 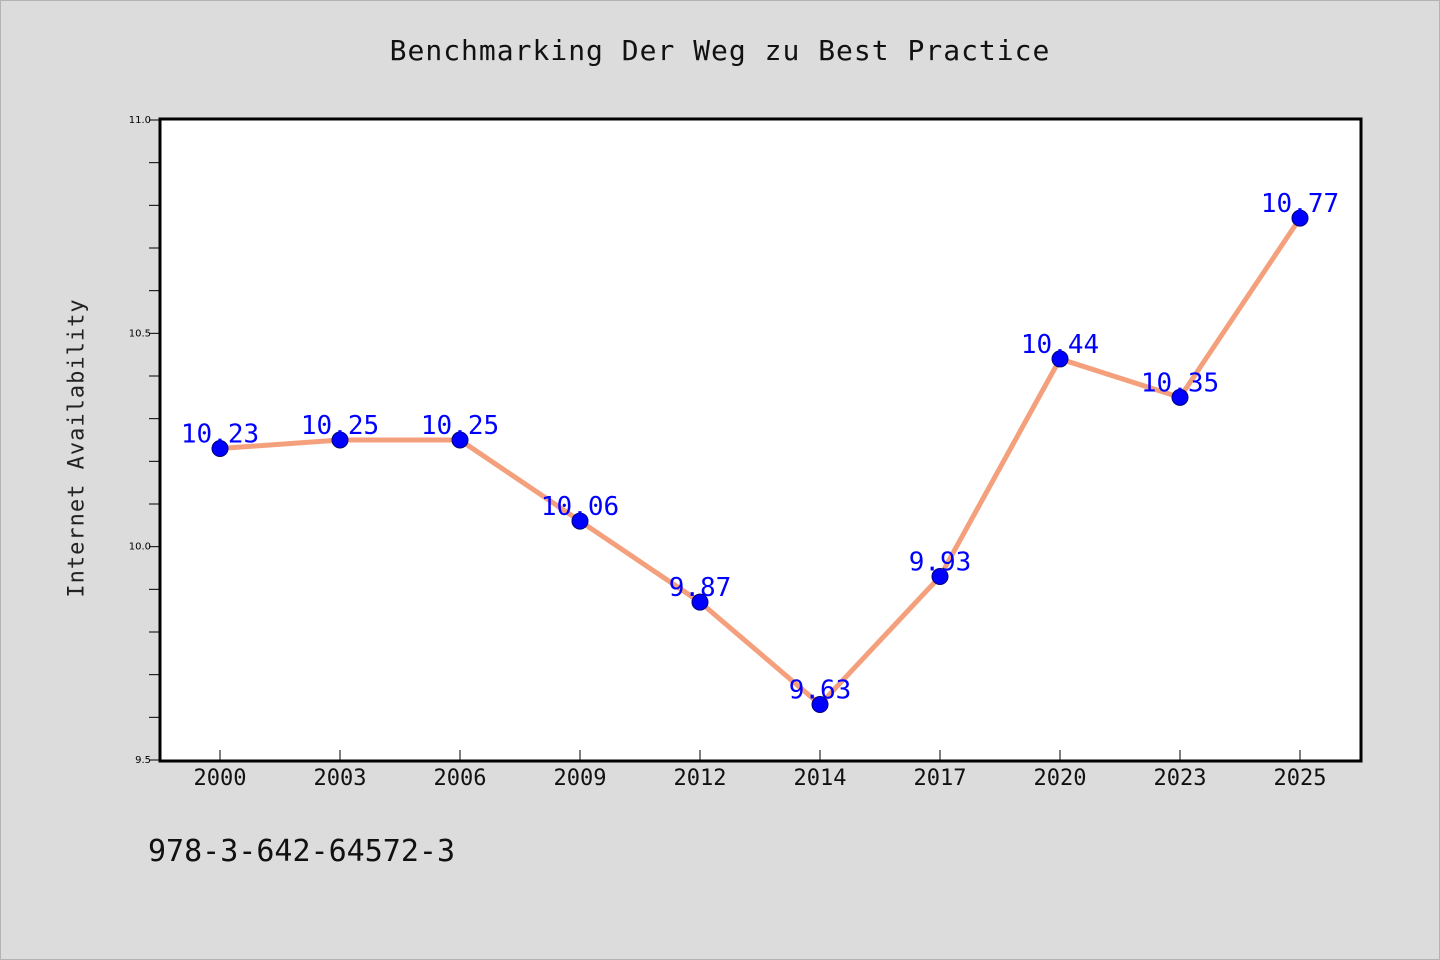 I want to click on data-label: 10.23, so click(x=220, y=435).